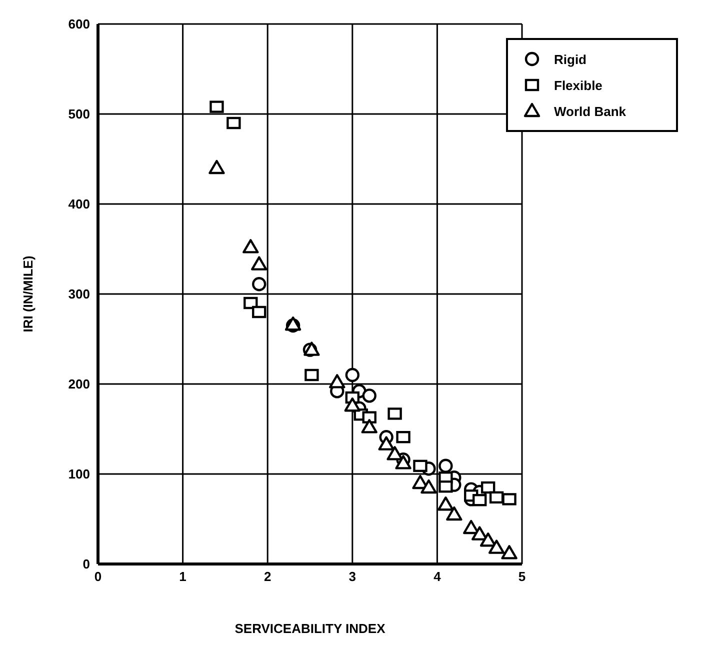 The width and height of the screenshot is (715, 652). What do you see at coordinates (86, 564) in the screenshot?
I see `y-tick-label: 0` at bounding box center [86, 564].